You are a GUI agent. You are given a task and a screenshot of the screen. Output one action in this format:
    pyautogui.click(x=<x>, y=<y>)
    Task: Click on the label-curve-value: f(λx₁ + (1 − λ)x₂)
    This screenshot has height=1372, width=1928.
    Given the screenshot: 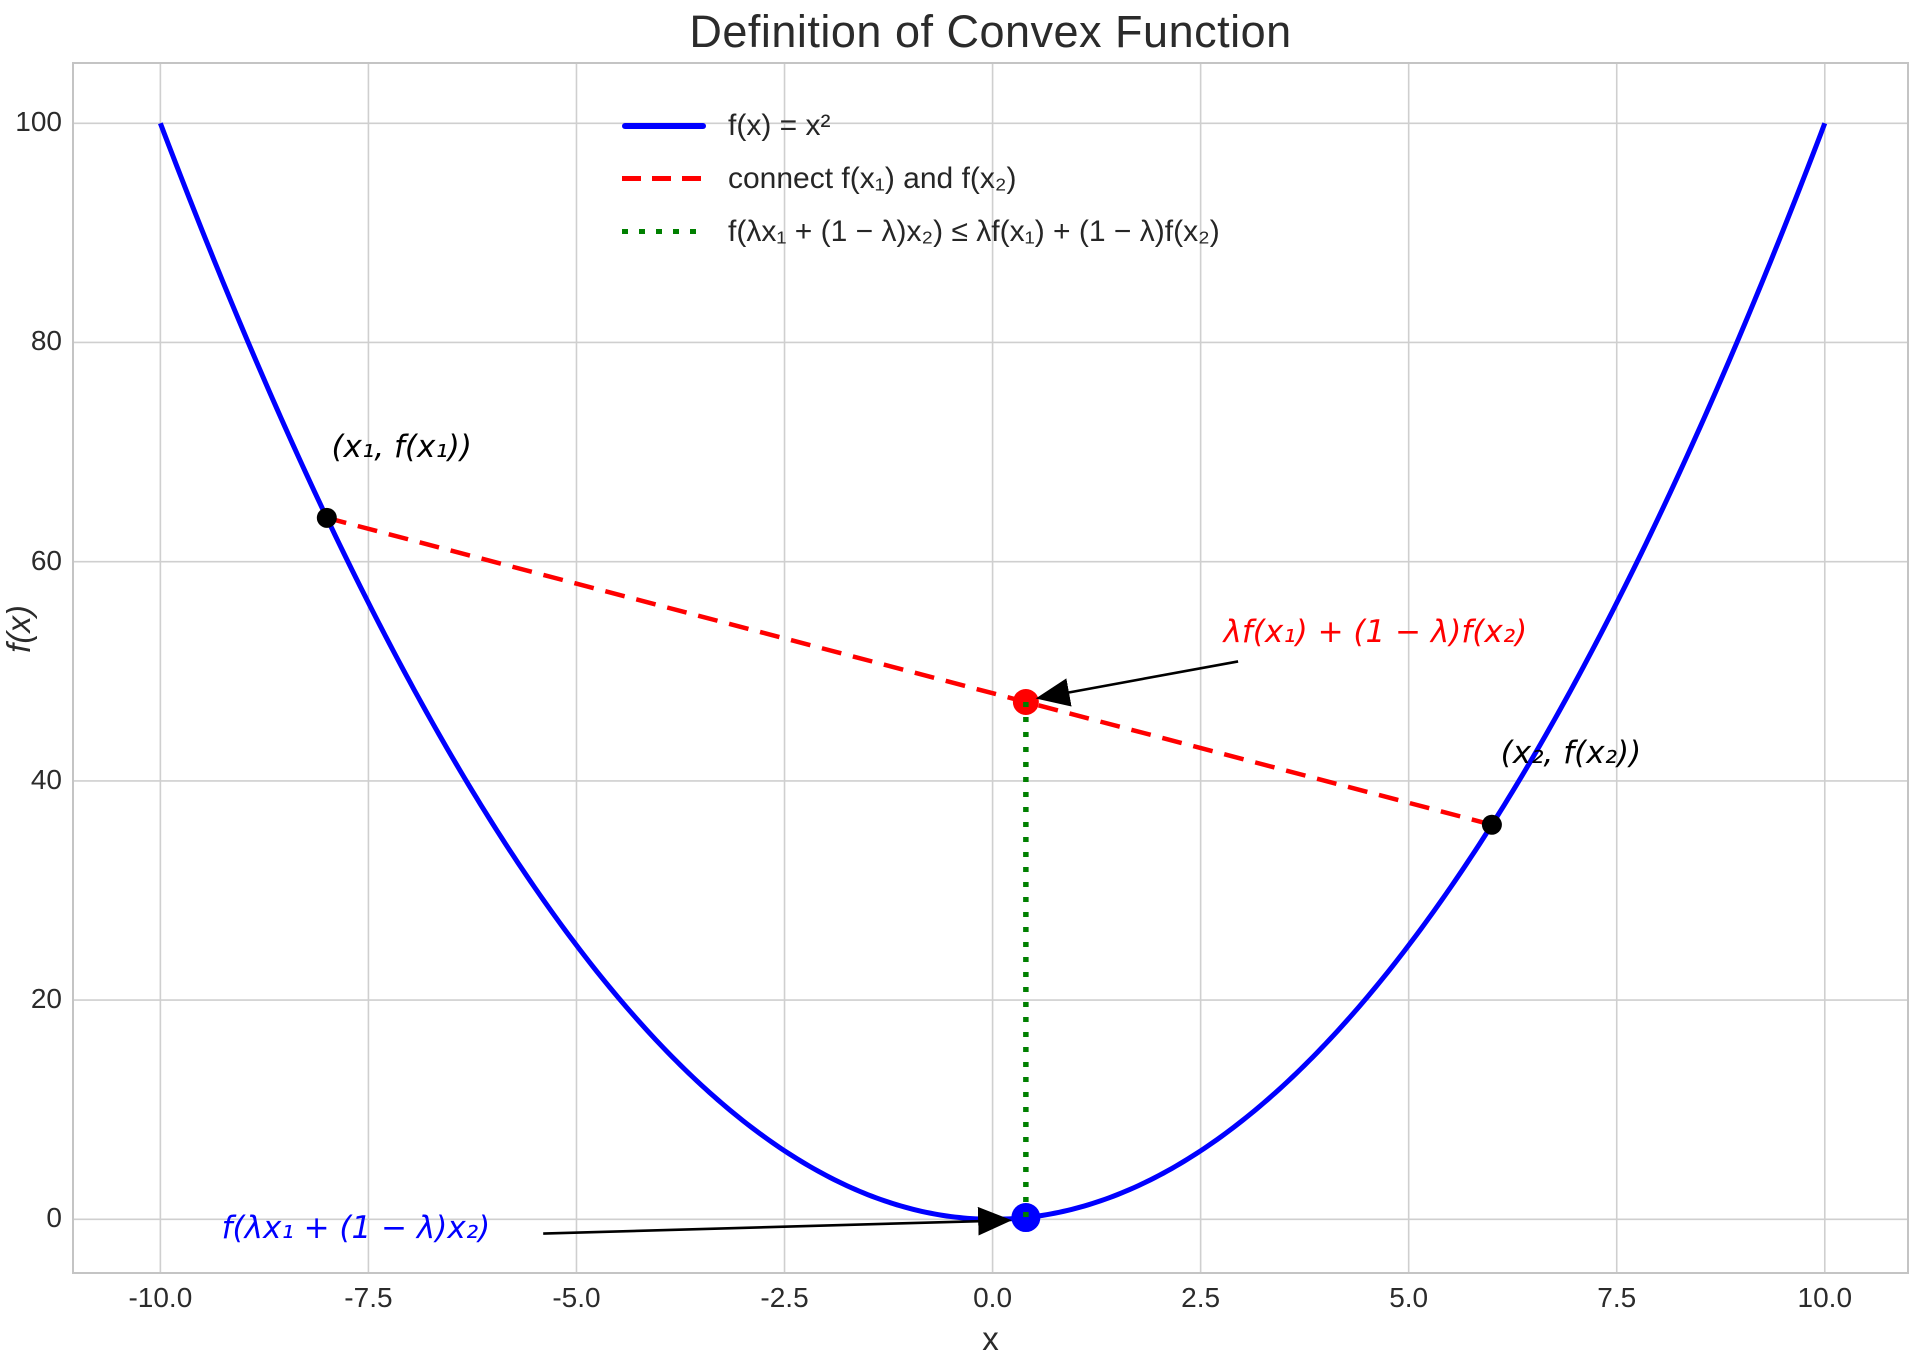 What is the action you would take?
    pyautogui.click(x=356, y=1228)
    